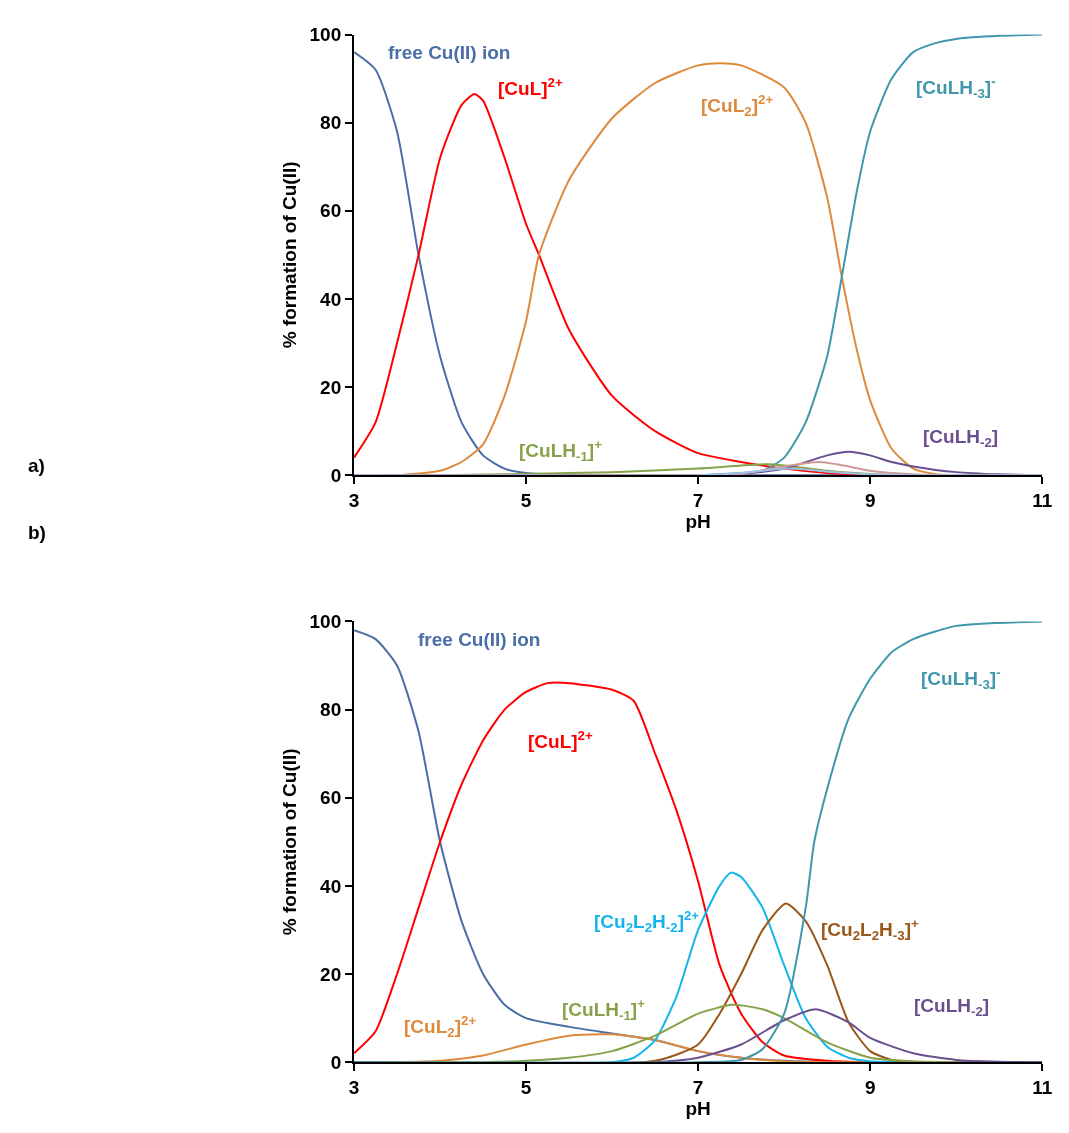 This screenshot has height=1133, width=1069. I want to click on text: b), so click(37, 532).